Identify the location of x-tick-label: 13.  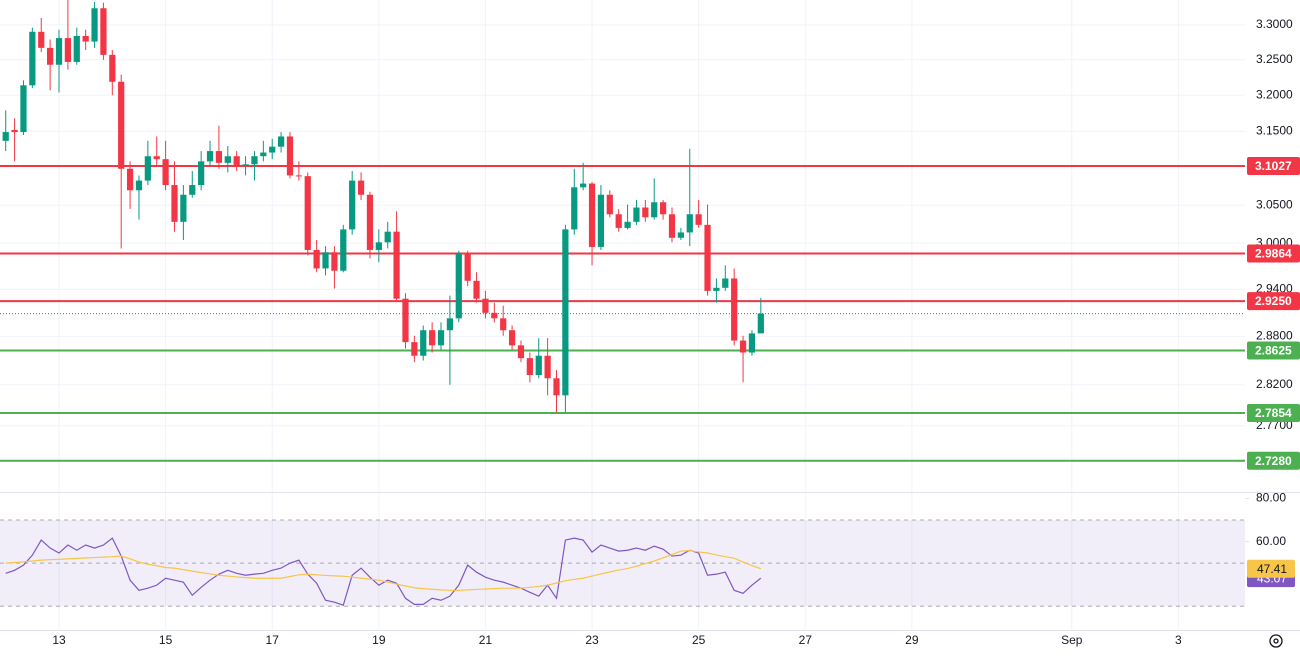
(59, 640).